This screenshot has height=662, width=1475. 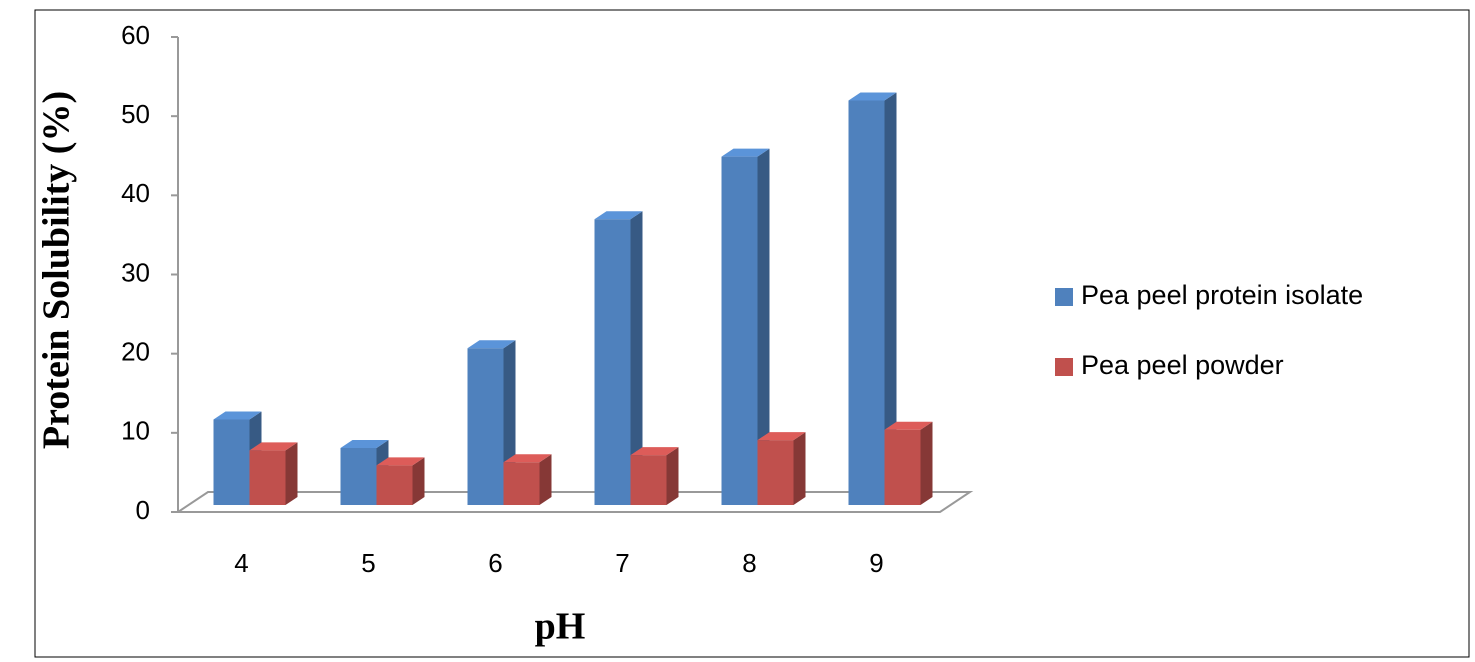 What do you see at coordinates (876, 563) in the screenshot?
I see `x-tick-label: 9` at bounding box center [876, 563].